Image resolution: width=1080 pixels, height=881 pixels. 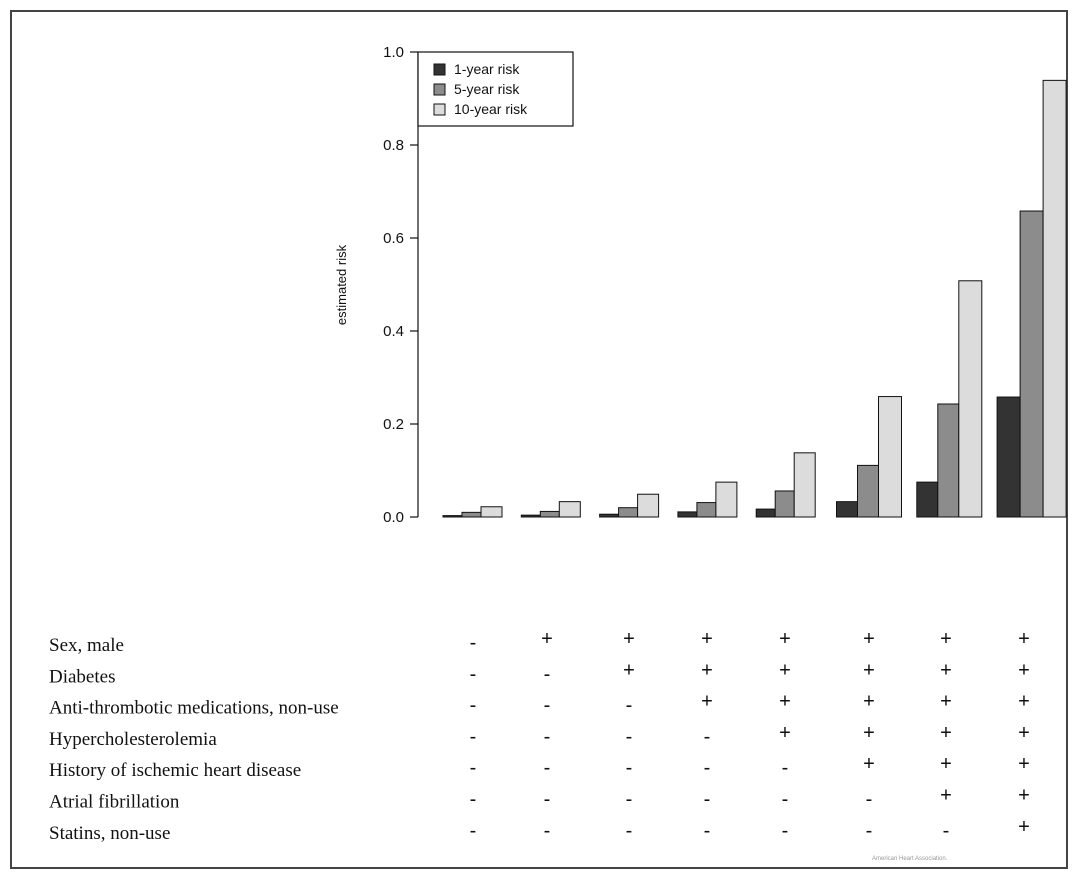 I want to click on covariate-label: Hypercholesterolemia, so click(x=133, y=739).